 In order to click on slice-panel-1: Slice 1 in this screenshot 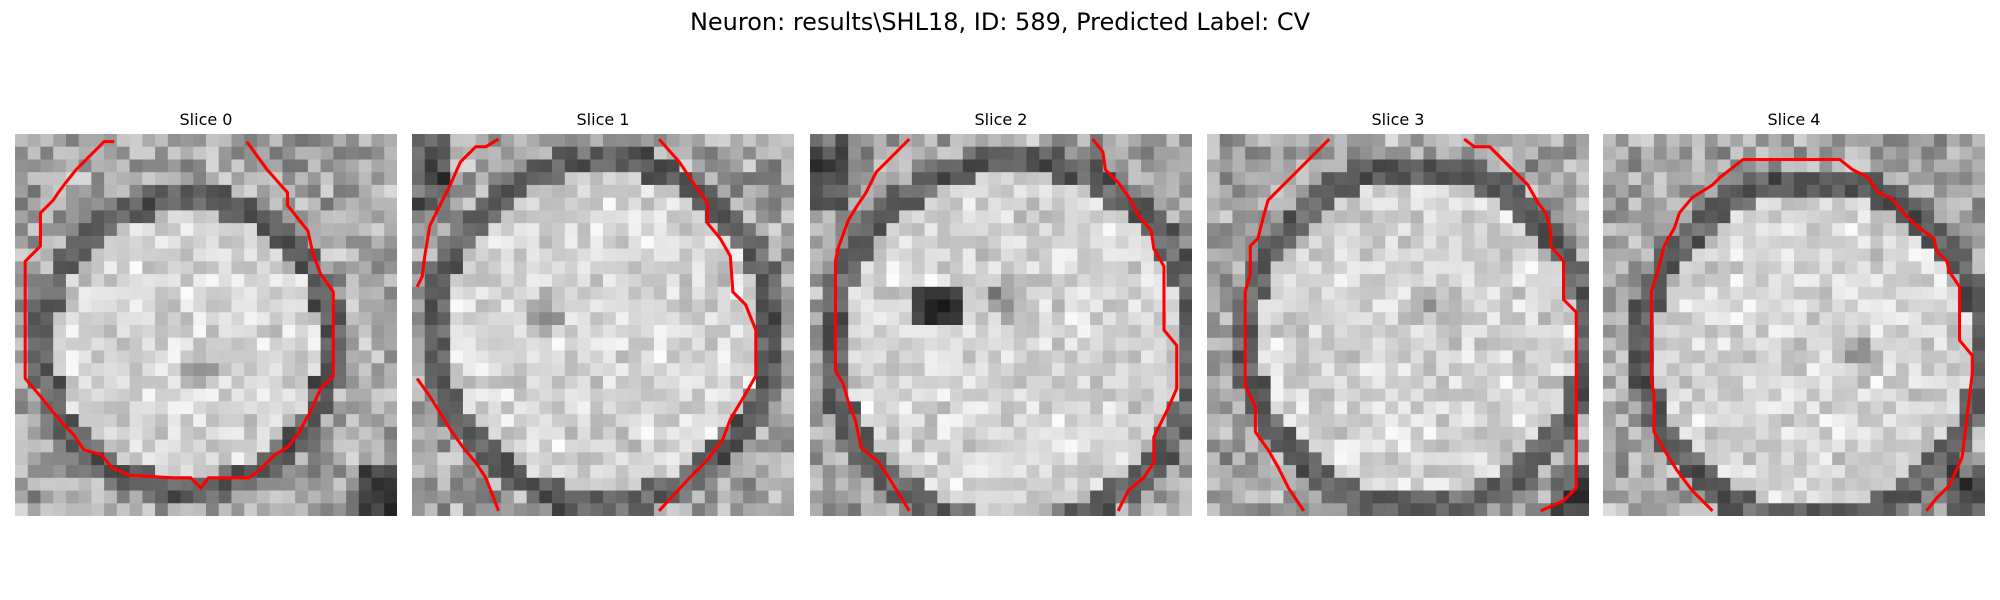, I will do `click(603, 313)`.